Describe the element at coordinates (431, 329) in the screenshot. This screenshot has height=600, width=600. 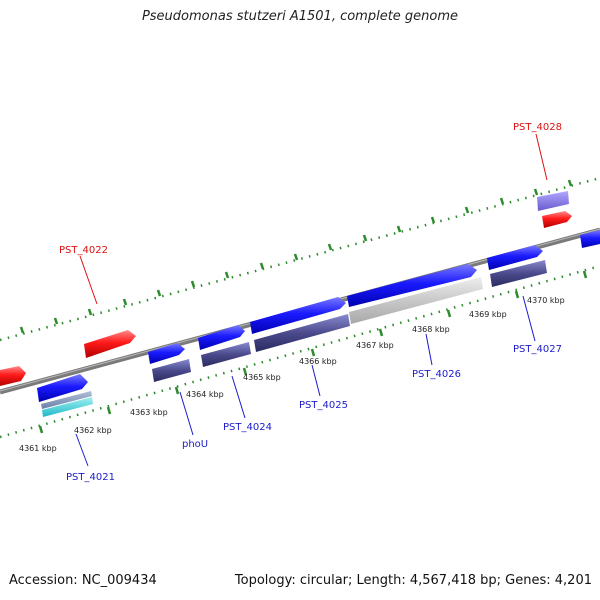
I see `scale-label: 4368 kbp` at that location.